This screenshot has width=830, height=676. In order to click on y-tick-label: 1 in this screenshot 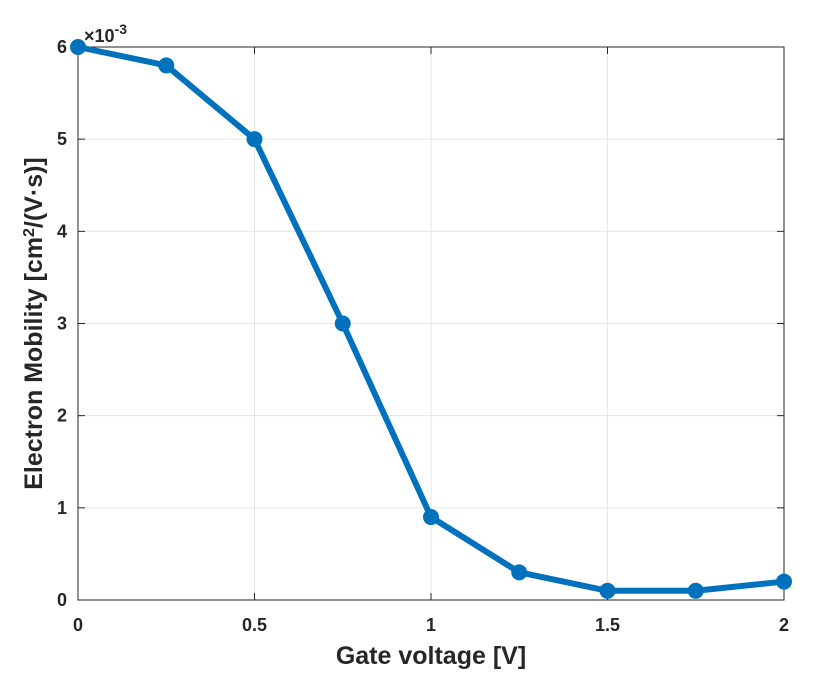, I will do `click(62, 508)`.